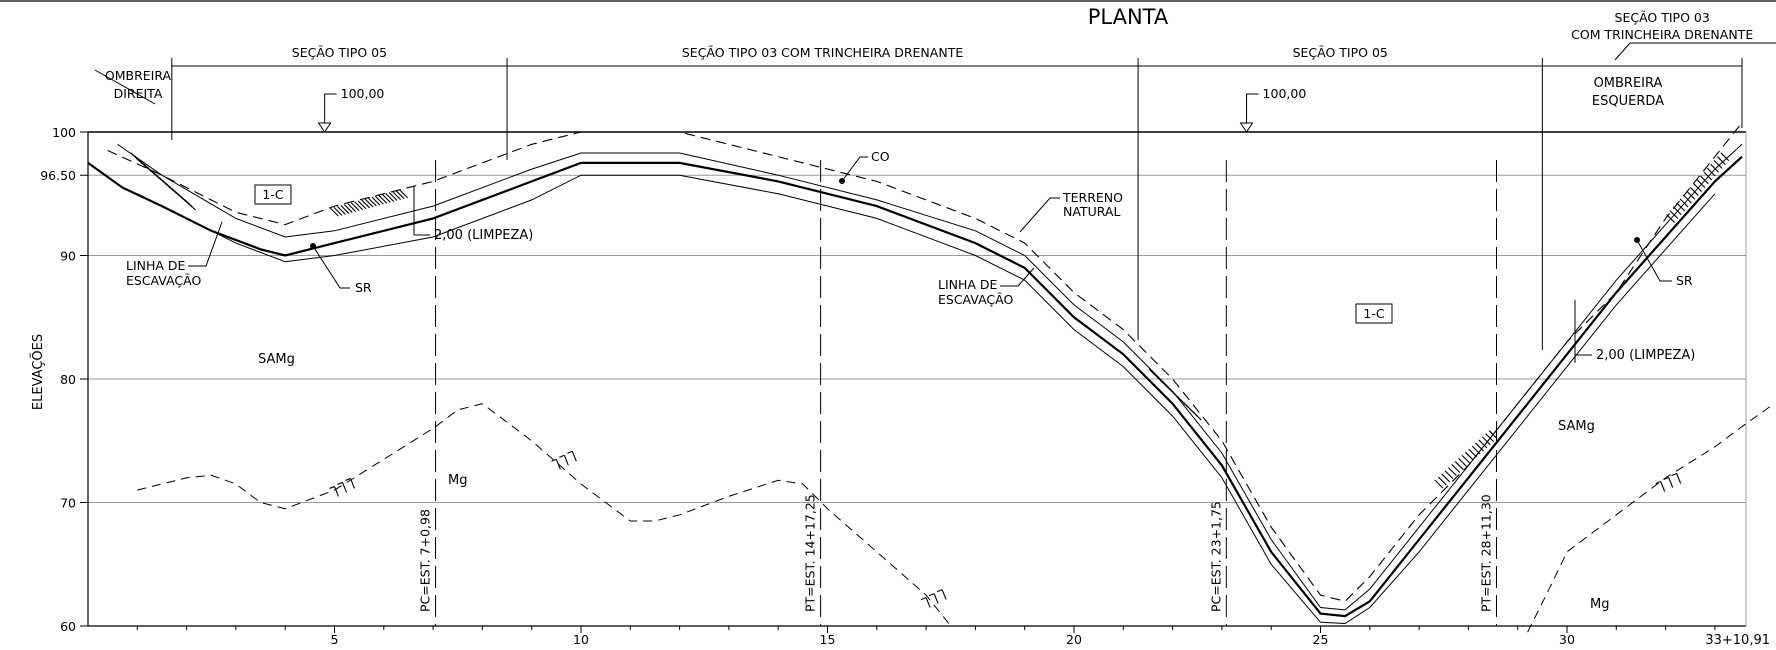 This screenshot has height=650, width=1776. Describe the element at coordinates (341, 269) in the screenshot. I see `sr-left-annotation: SR` at that location.